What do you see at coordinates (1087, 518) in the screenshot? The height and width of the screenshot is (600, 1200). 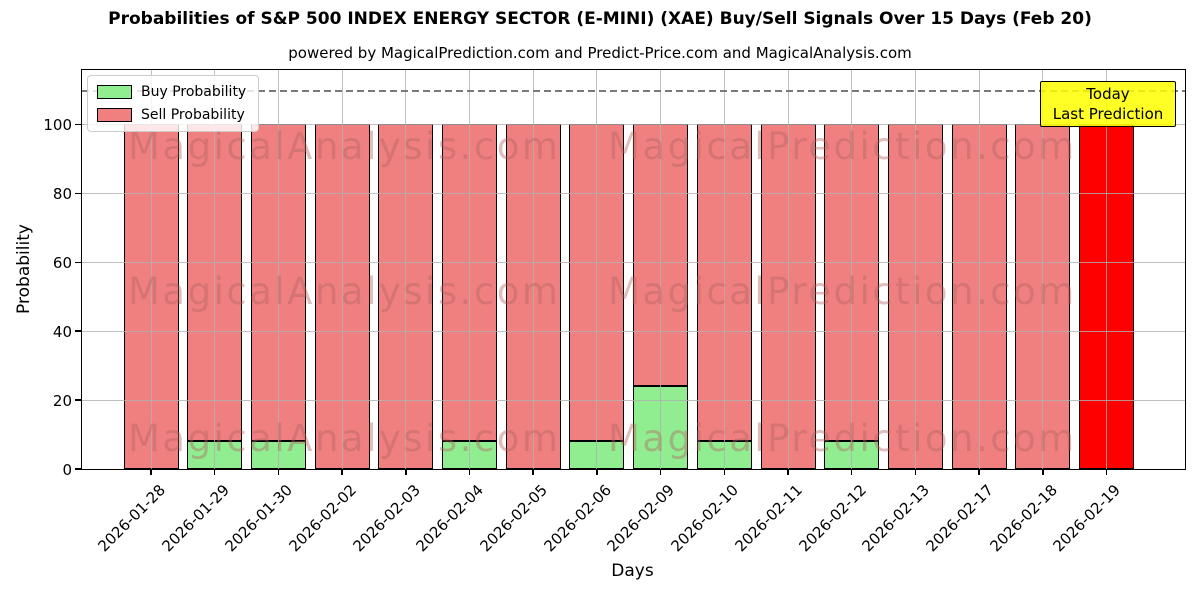 I see `x-tick-label: 2026-02-19` at bounding box center [1087, 518].